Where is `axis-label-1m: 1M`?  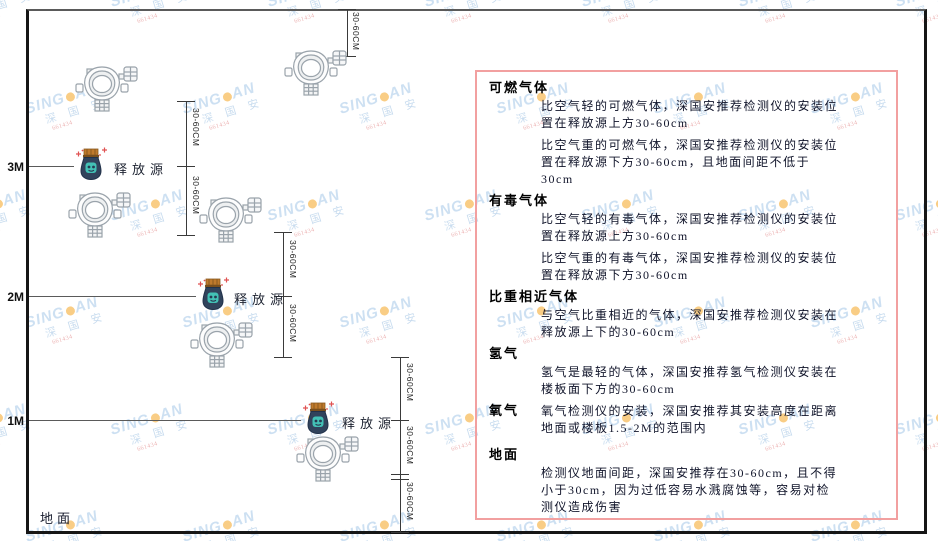
axis-label-1m: 1M is located at coordinates (15, 421).